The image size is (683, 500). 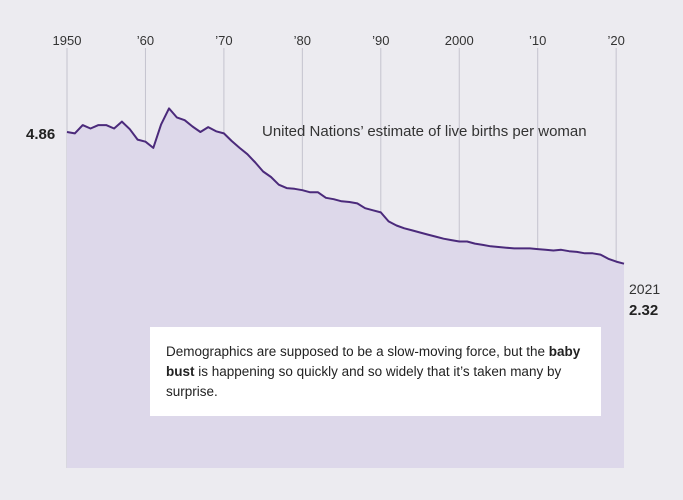 What do you see at coordinates (643, 310) in the screenshot?
I see `end-value-label: 2.32` at bounding box center [643, 310].